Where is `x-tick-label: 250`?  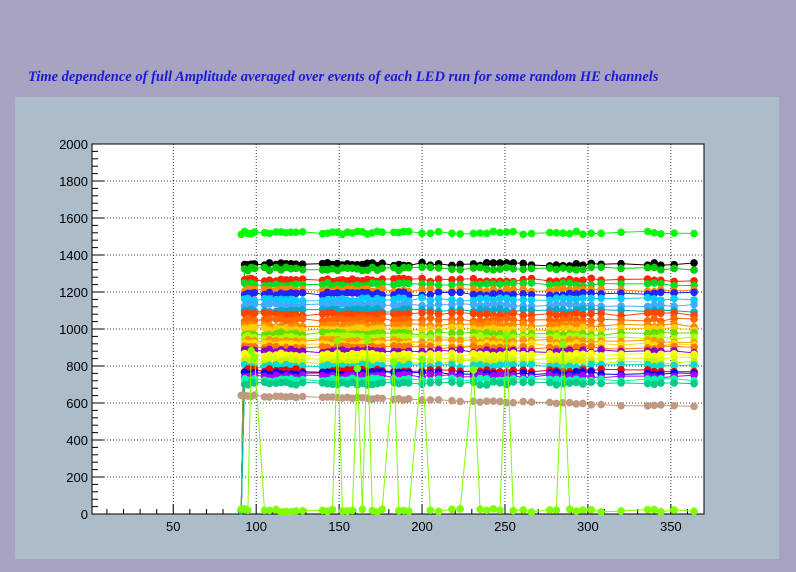 x-tick-label: 250 is located at coordinates (505, 526).